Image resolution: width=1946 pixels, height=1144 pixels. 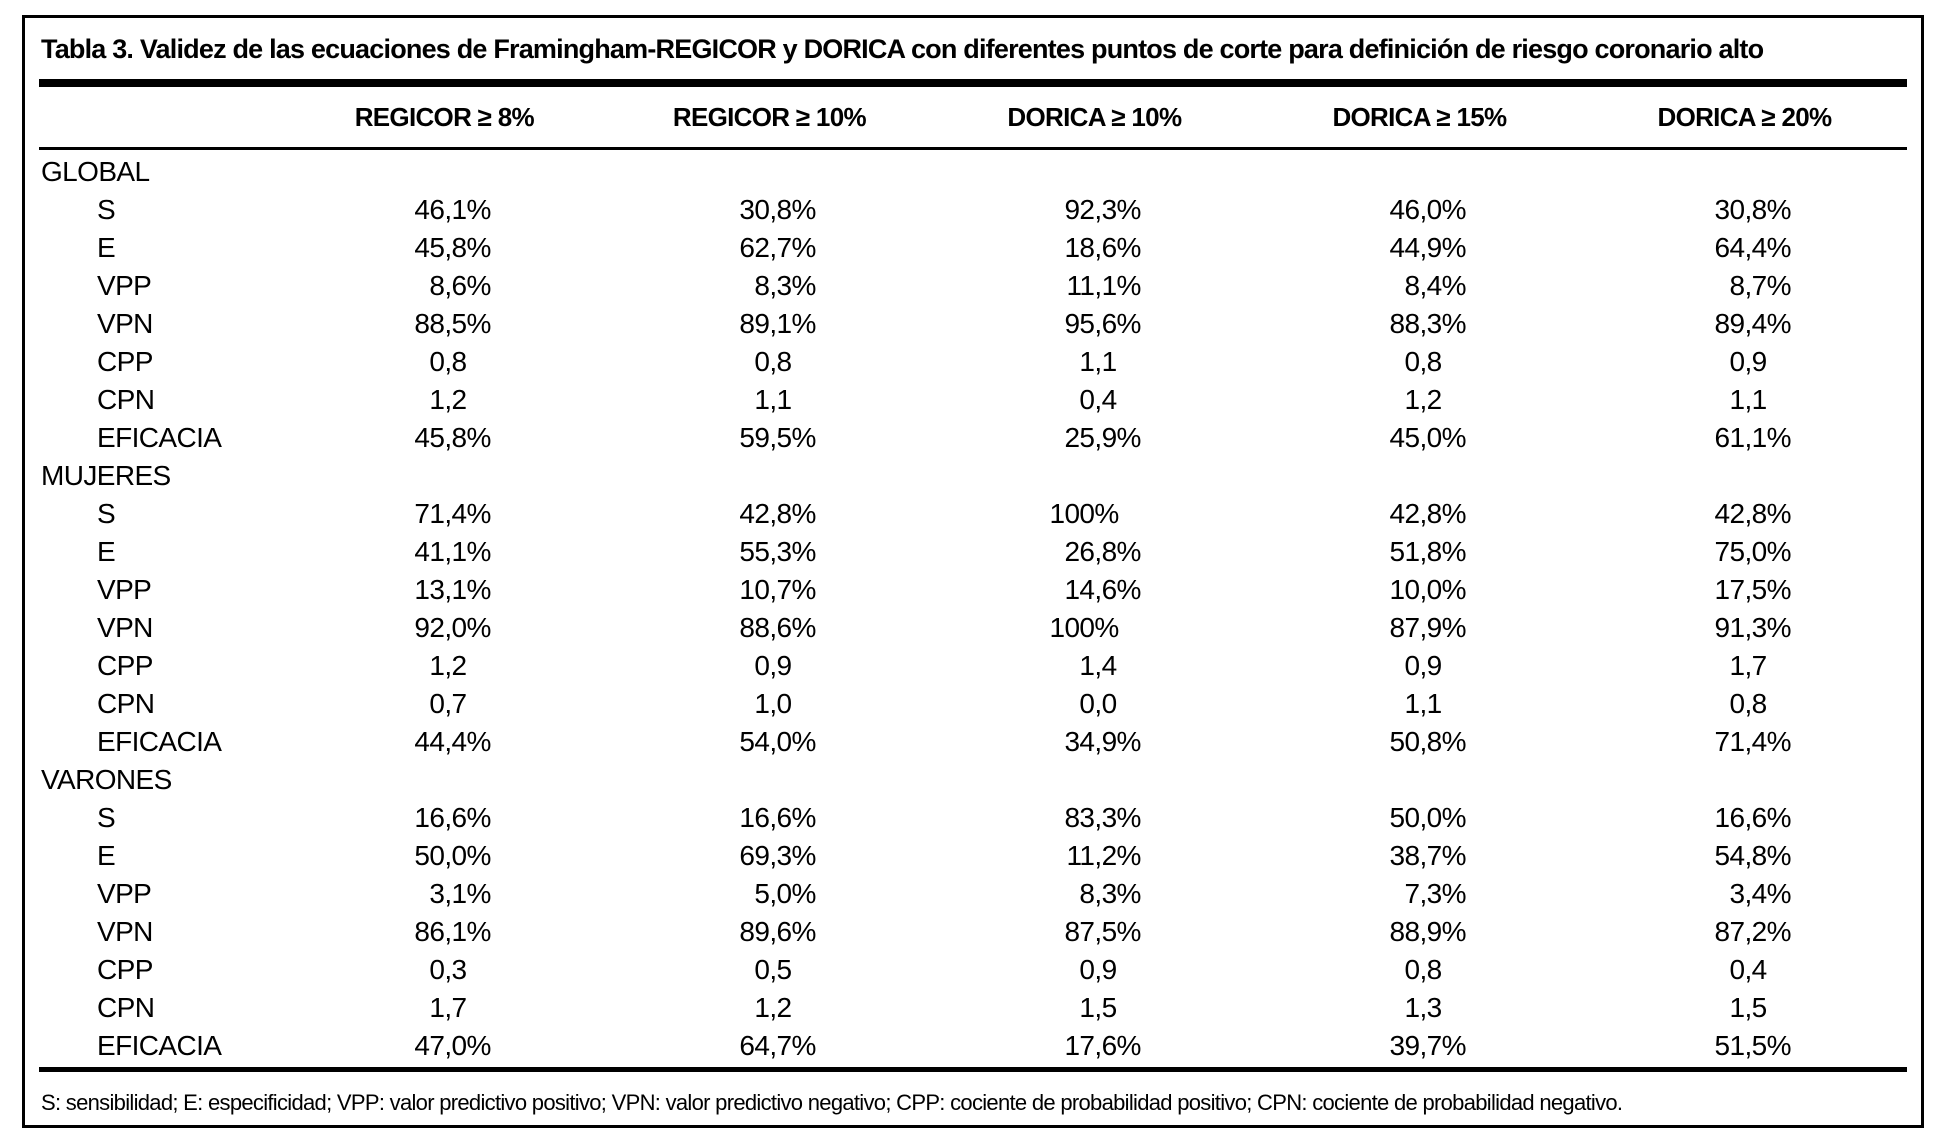 I want to click on value: 1,1, so click(x=769, y=400).